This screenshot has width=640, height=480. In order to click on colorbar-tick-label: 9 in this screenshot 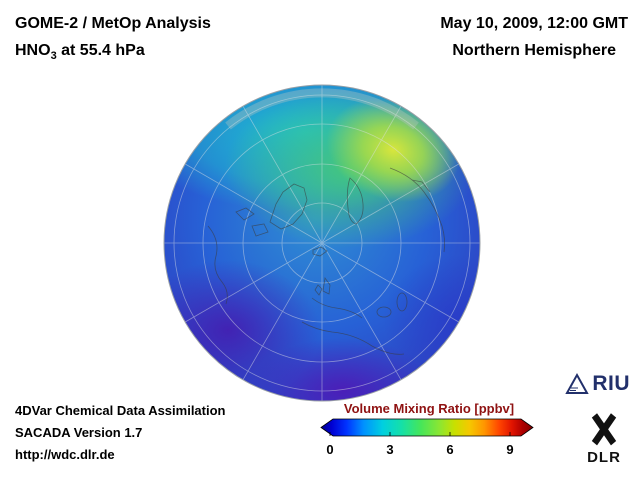, I will do `click(509, 449)`.